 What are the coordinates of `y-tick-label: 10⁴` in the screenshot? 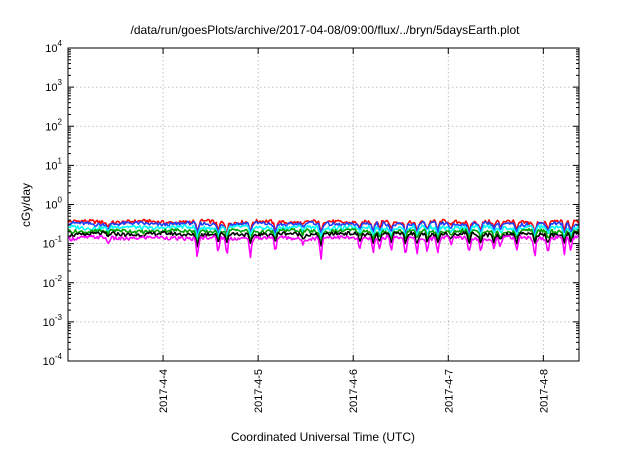 It's located at (53, 47).